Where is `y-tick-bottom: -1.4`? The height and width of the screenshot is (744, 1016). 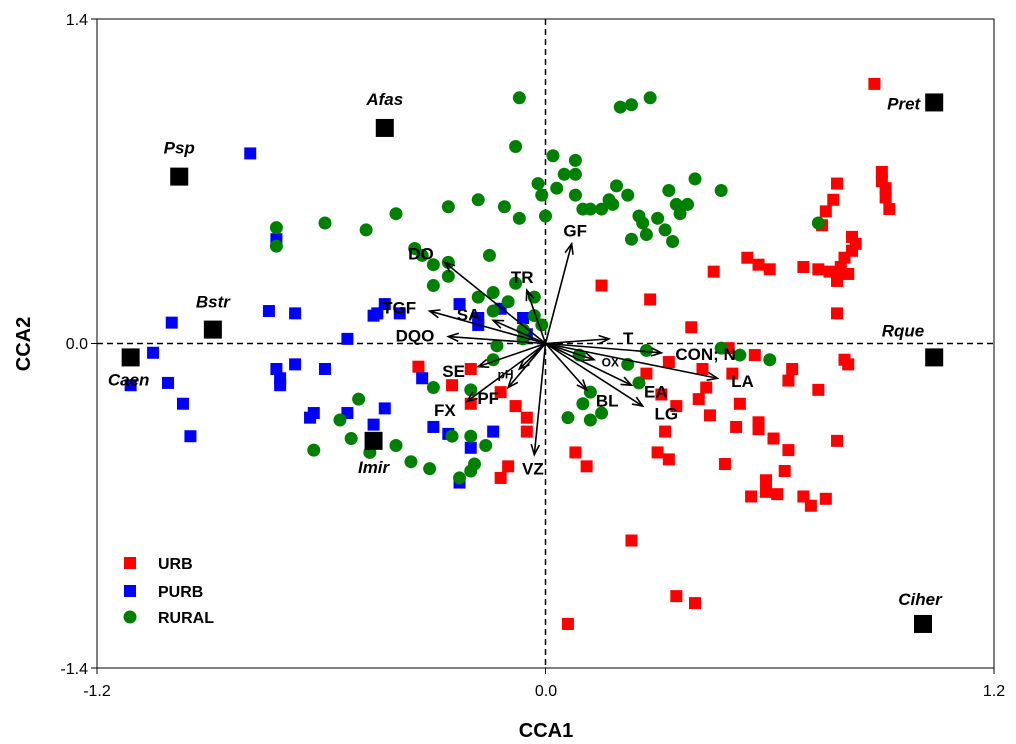
y-tick-bottom: -1.4 is located at coordinates (74, 669).